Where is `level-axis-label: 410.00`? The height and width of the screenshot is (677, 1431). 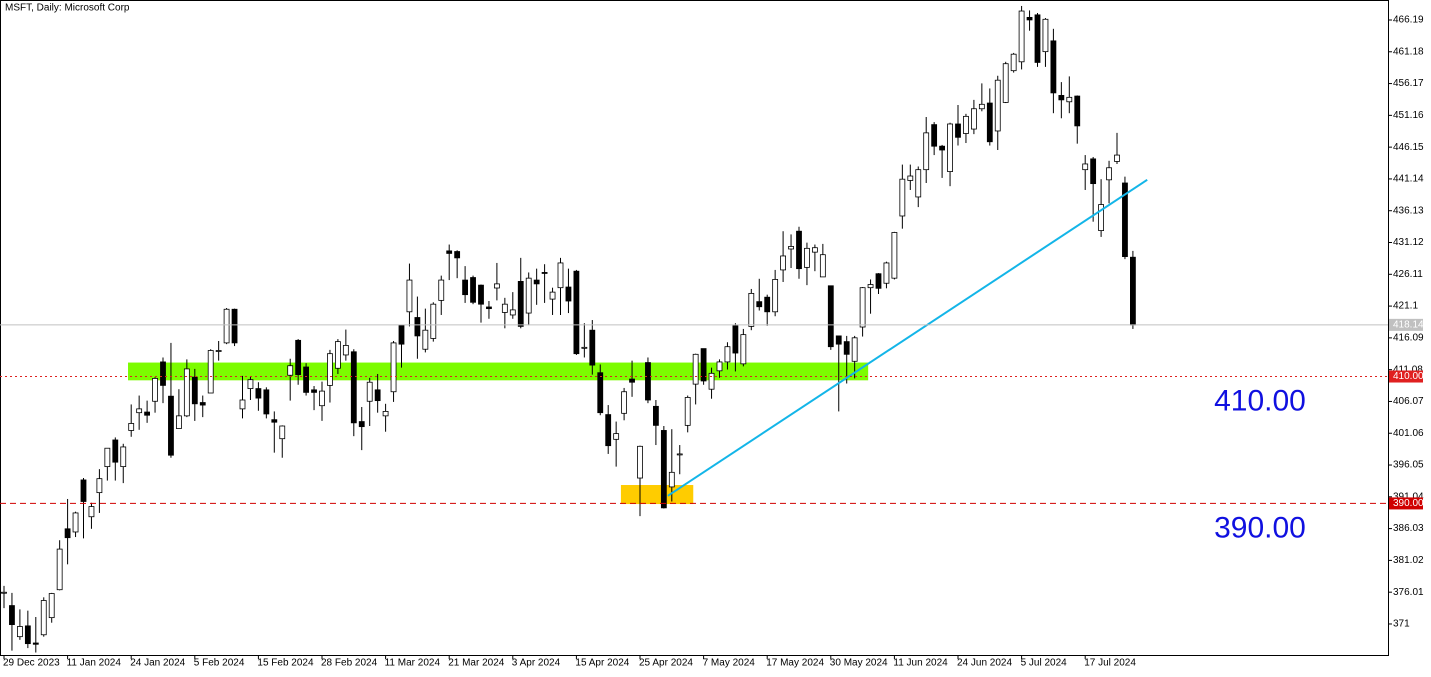
level-axis-label: 410.00 is located at coordinates (1408, 376).